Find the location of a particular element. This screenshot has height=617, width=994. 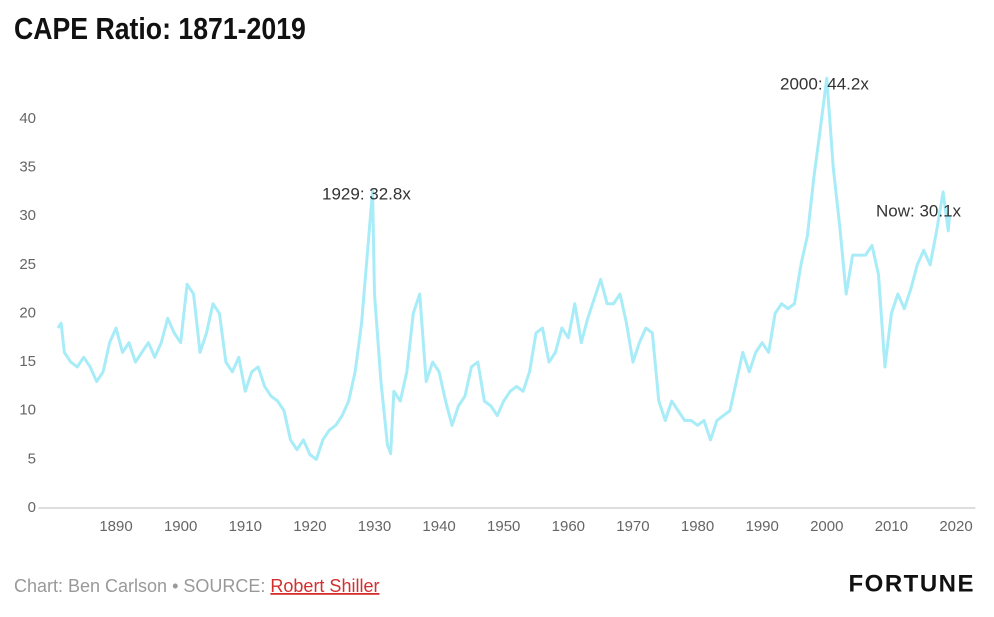

credit: Chart: Ben Carlson • SOURCE: is located at coordinates (139, 586).